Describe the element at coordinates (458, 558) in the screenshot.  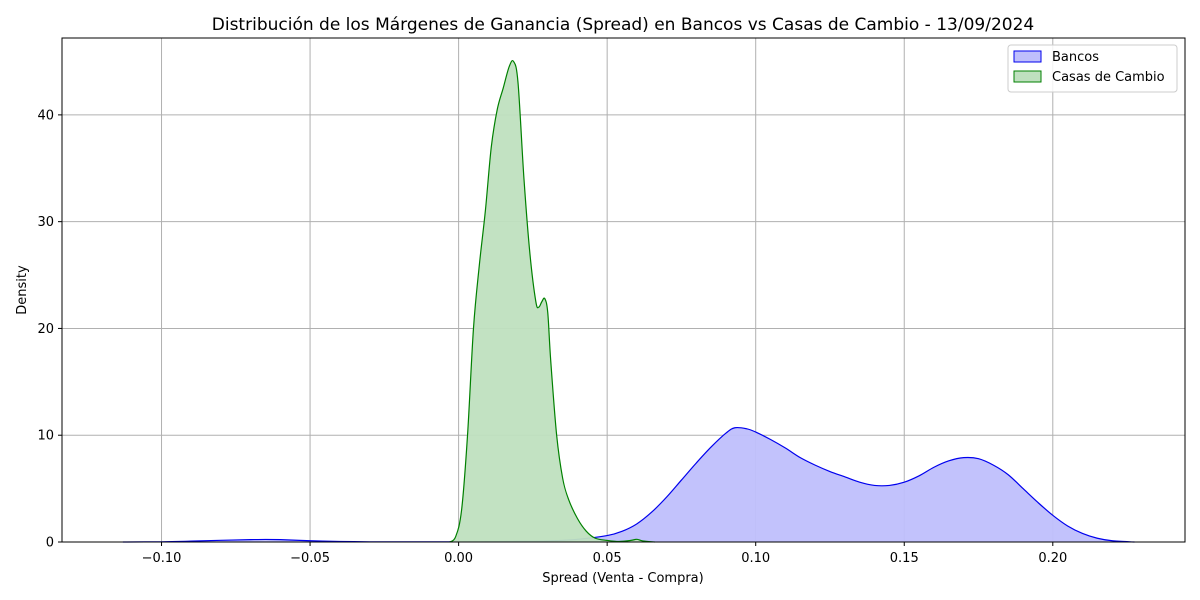
I see `x-tick-label: 0.00` at that location.